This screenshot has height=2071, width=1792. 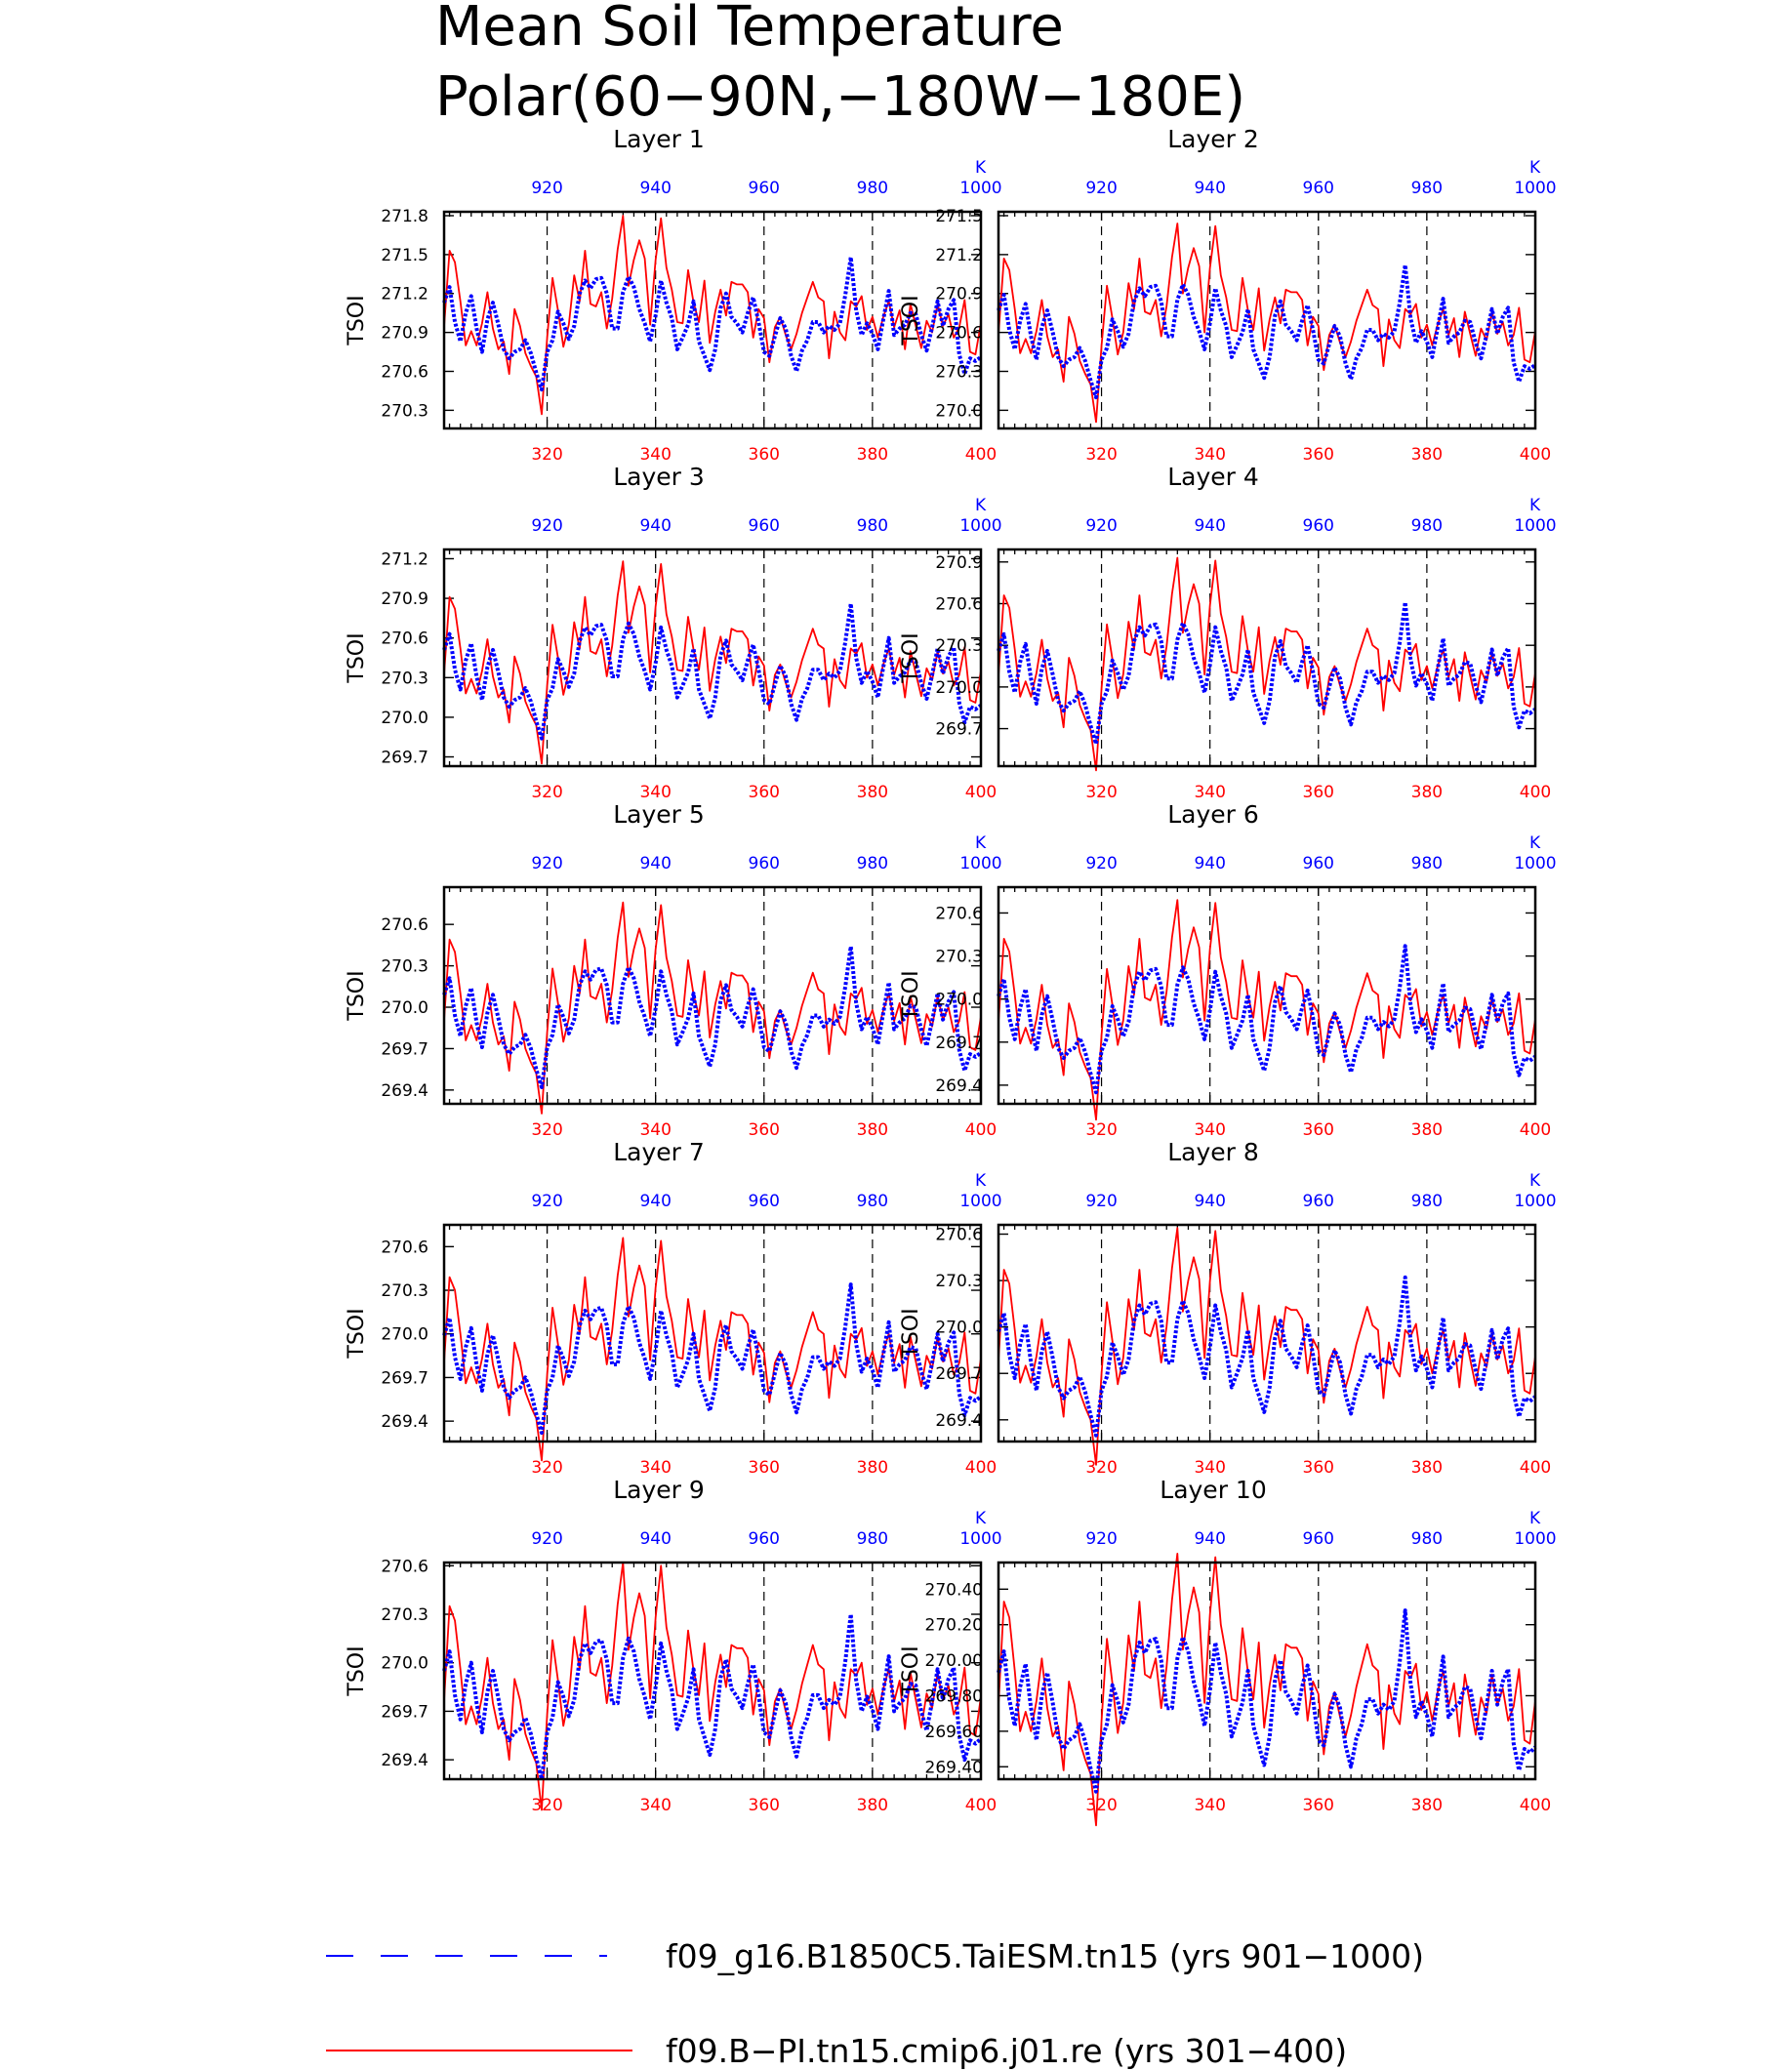 What do you see at coordinates (1209, 1806) in the screenshot?
I see `bottom-tick-label-layer-10-1: 340` at bounding box center [1209, 1806].